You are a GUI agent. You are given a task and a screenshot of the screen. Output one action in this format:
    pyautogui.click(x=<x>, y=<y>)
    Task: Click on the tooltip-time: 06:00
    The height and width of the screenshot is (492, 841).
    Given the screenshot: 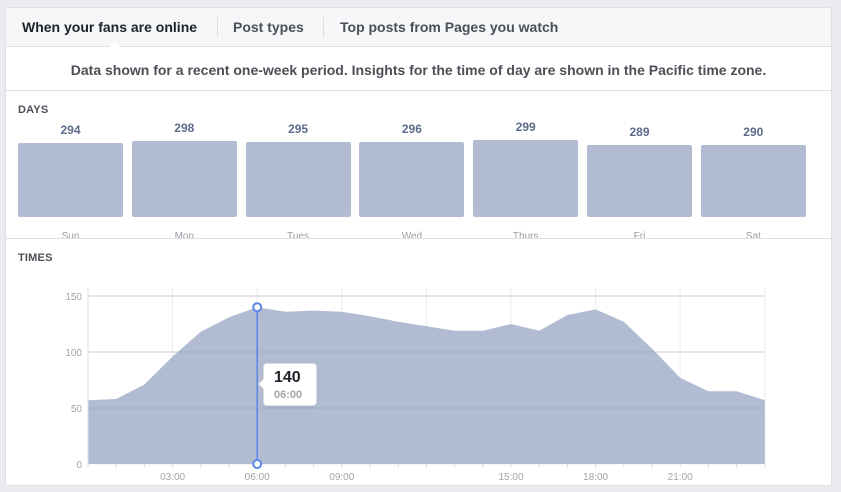 What is the action you would take?
    pyautogui.click(x=288, y=395)
    